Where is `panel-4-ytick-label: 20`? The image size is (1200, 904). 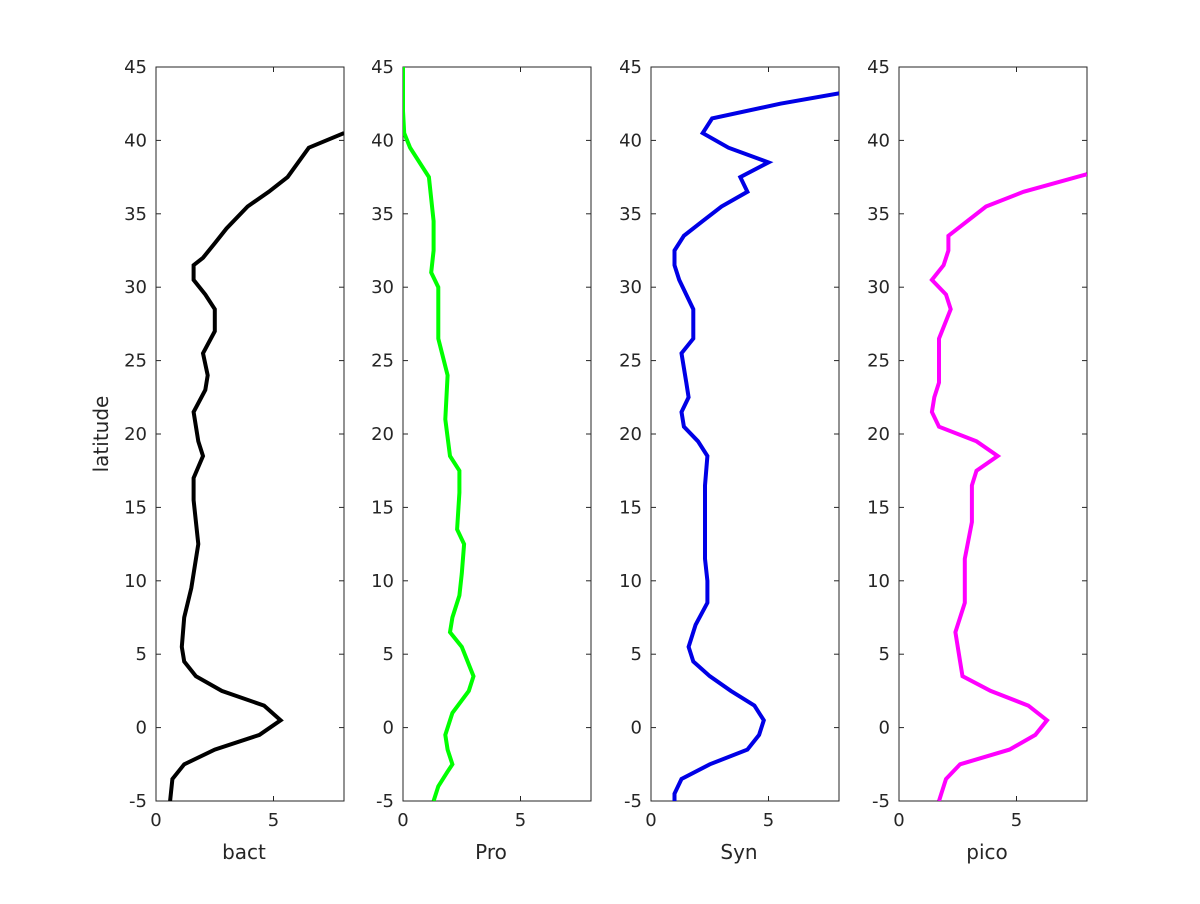
panel-4-ytick-label: 20 is located at coordinates (878, 434).